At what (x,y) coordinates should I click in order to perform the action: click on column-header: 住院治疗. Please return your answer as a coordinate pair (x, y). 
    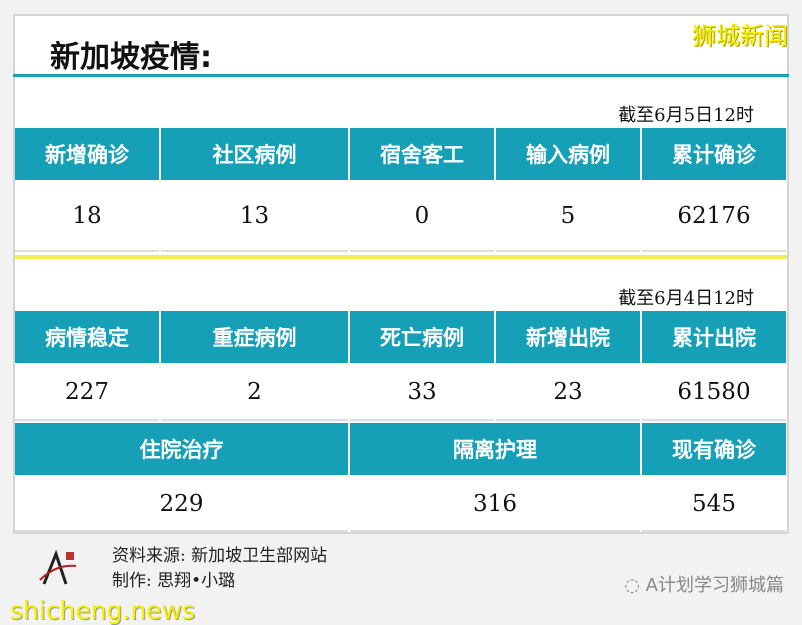
    Looking at the image, I should click on (181, 449).